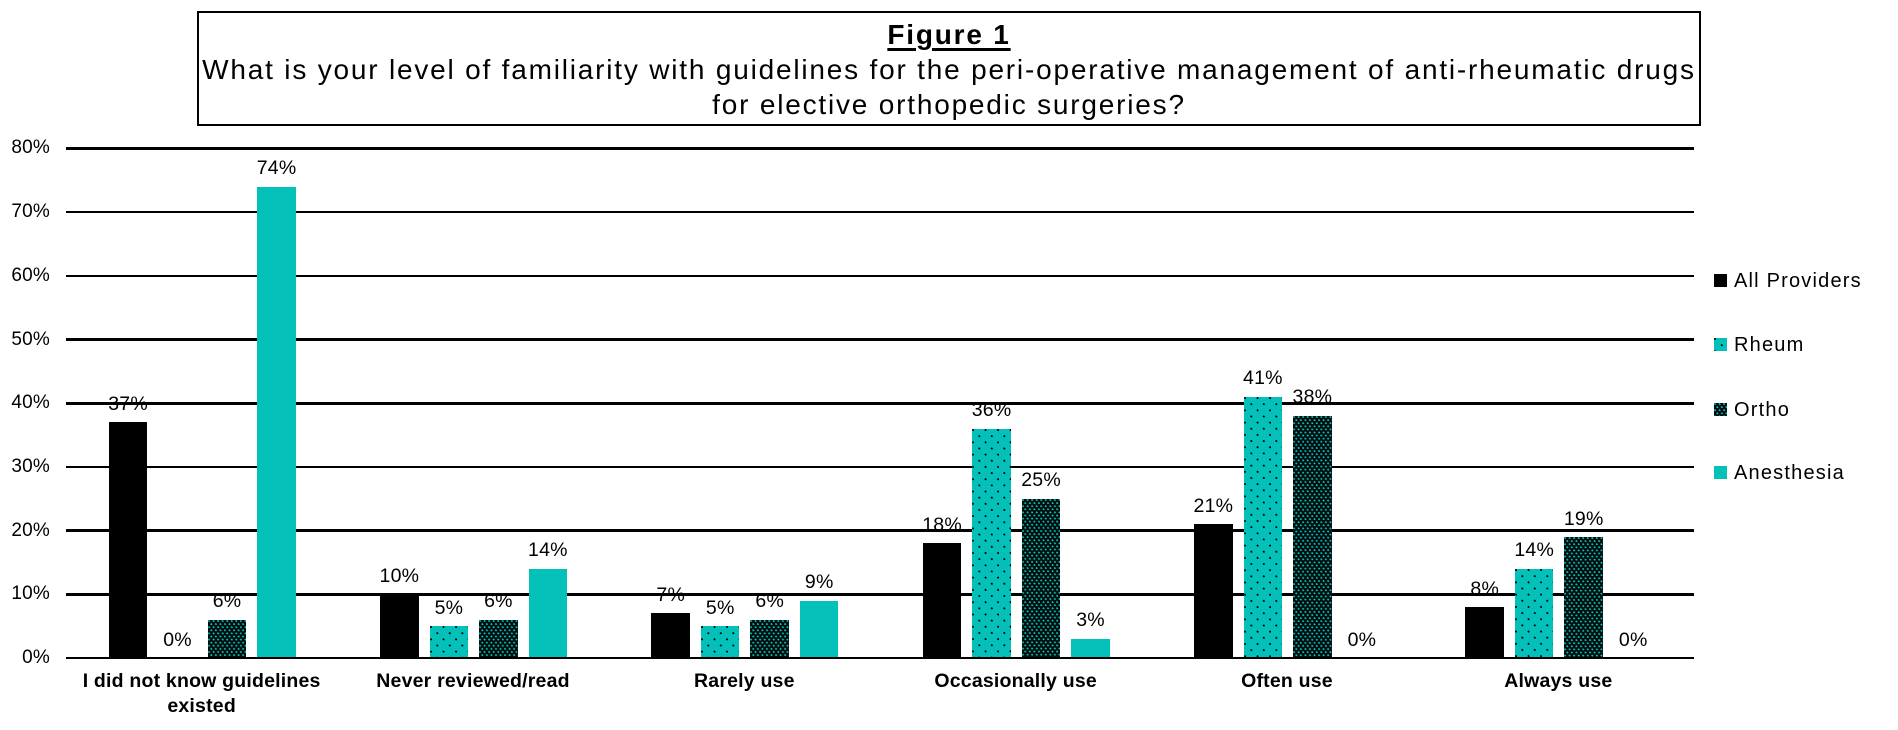 The height and width of the screenshot is (730, 1898). I want to click on y-axis-tick-label: 60%, so click(30, 275).